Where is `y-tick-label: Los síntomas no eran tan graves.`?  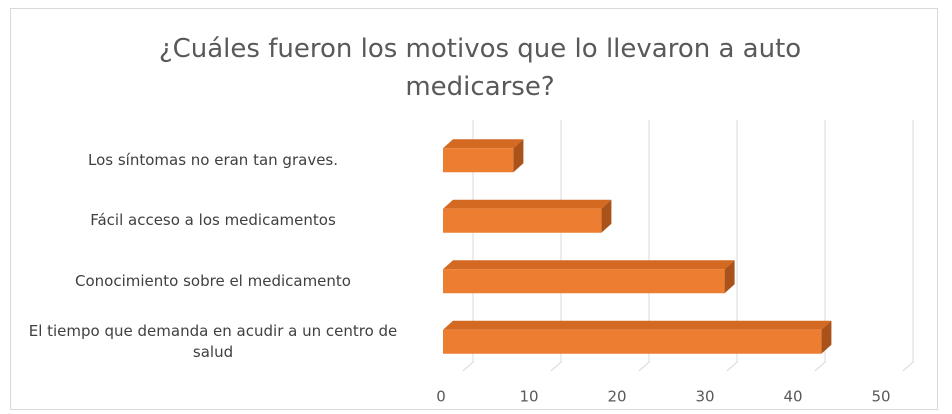 y-tick-label: Los síntomas no eran tan graves. is located at coordinates (213, 159).